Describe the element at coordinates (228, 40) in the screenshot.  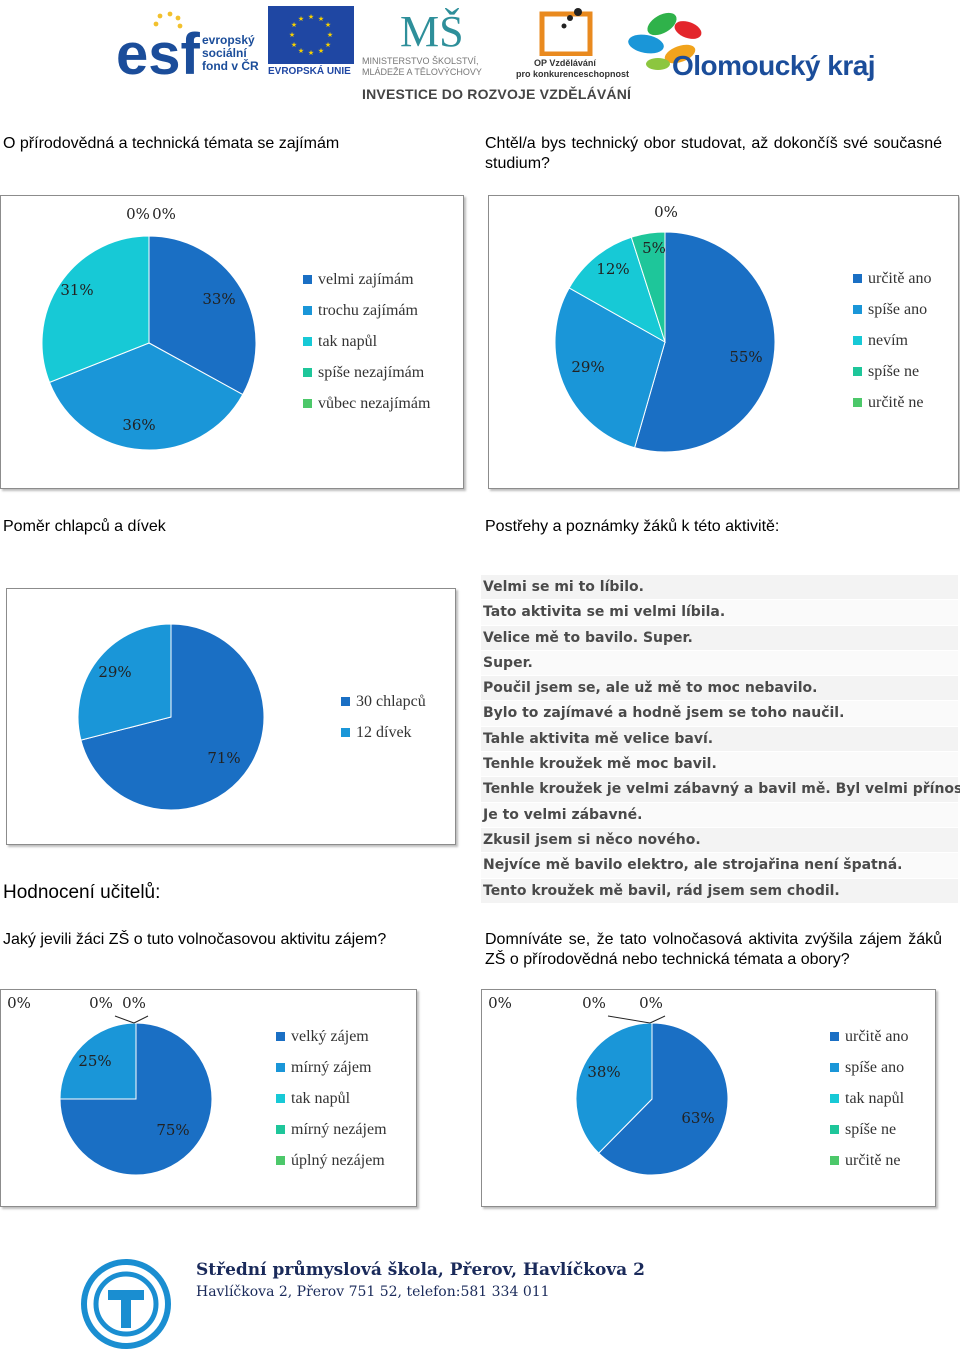
I see `esf-line-1: evropský` at that location.